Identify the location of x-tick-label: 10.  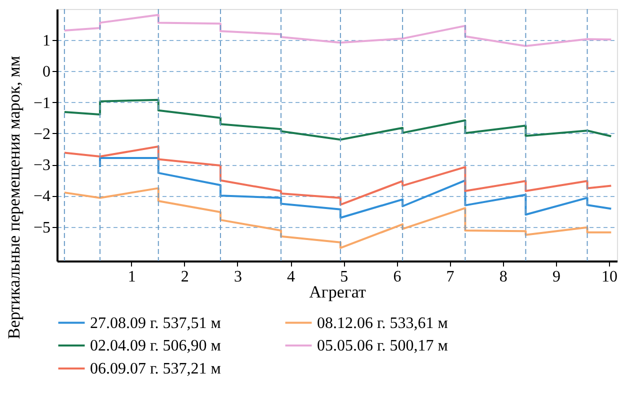
(610, 277).